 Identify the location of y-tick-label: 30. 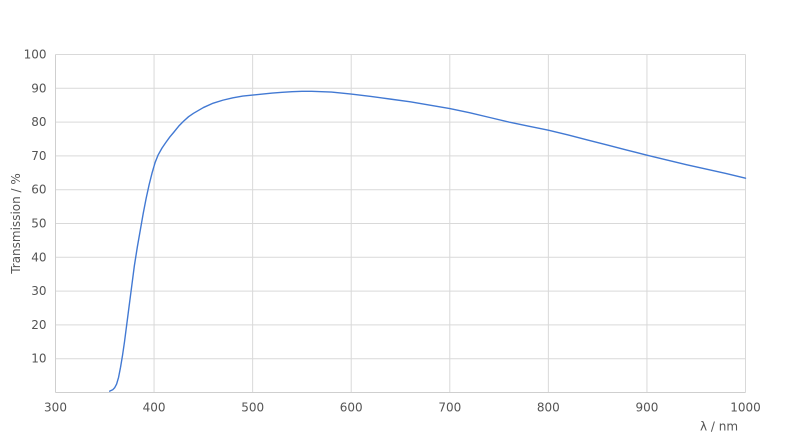
(38, 291).